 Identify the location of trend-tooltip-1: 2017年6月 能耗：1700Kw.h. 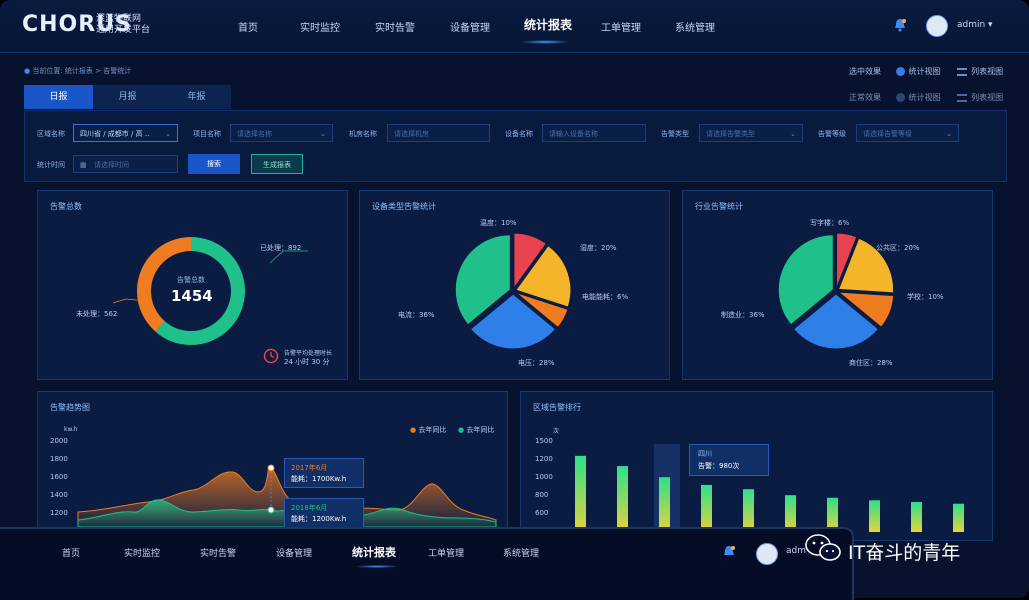
(324, 473).